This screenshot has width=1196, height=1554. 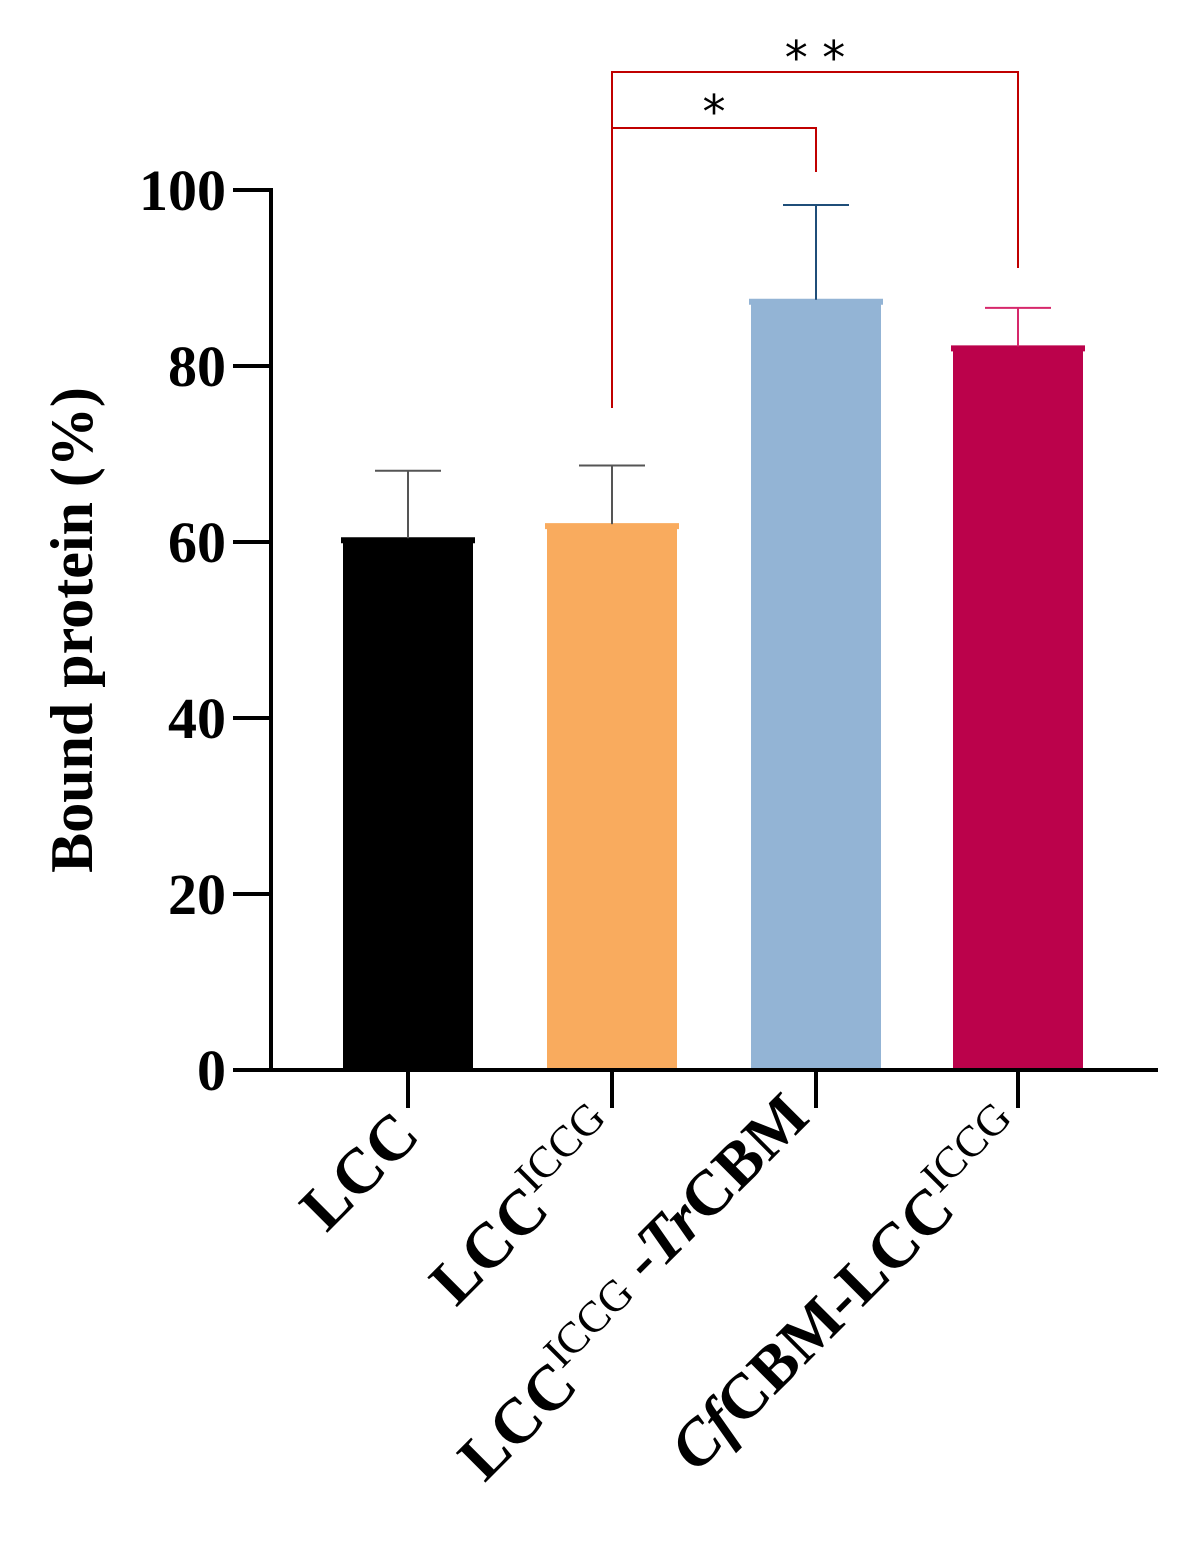 I want to click on significance-label-1: *, so click(x=714, y=112).